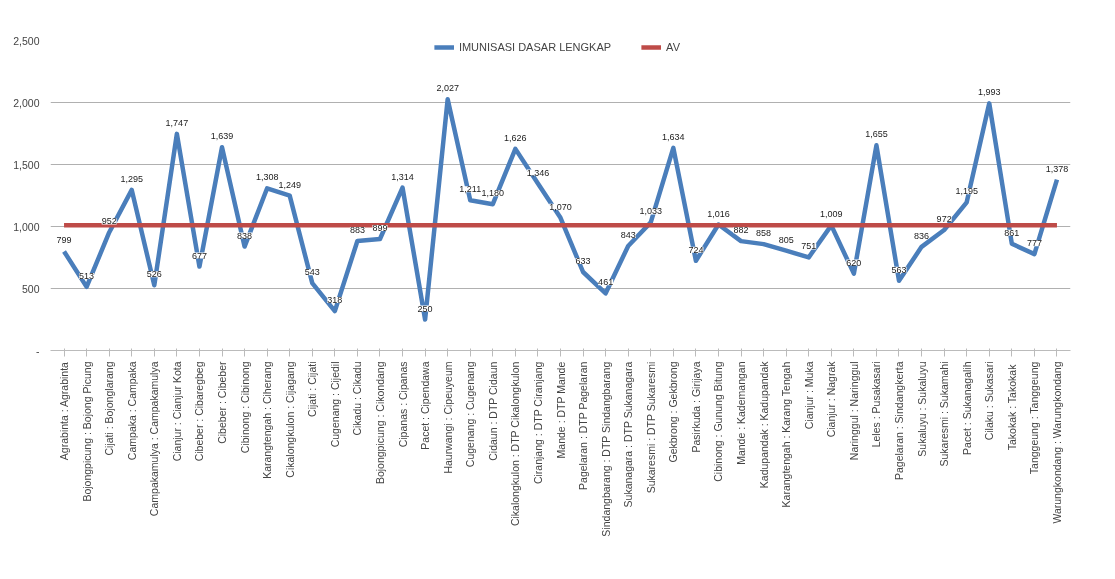 This screenshot has height=579, width=1115. Describe the element at coordinates (425, 405) in the screenshot. I see `x-tick-label: Pacet : Cipendawa` at that location.